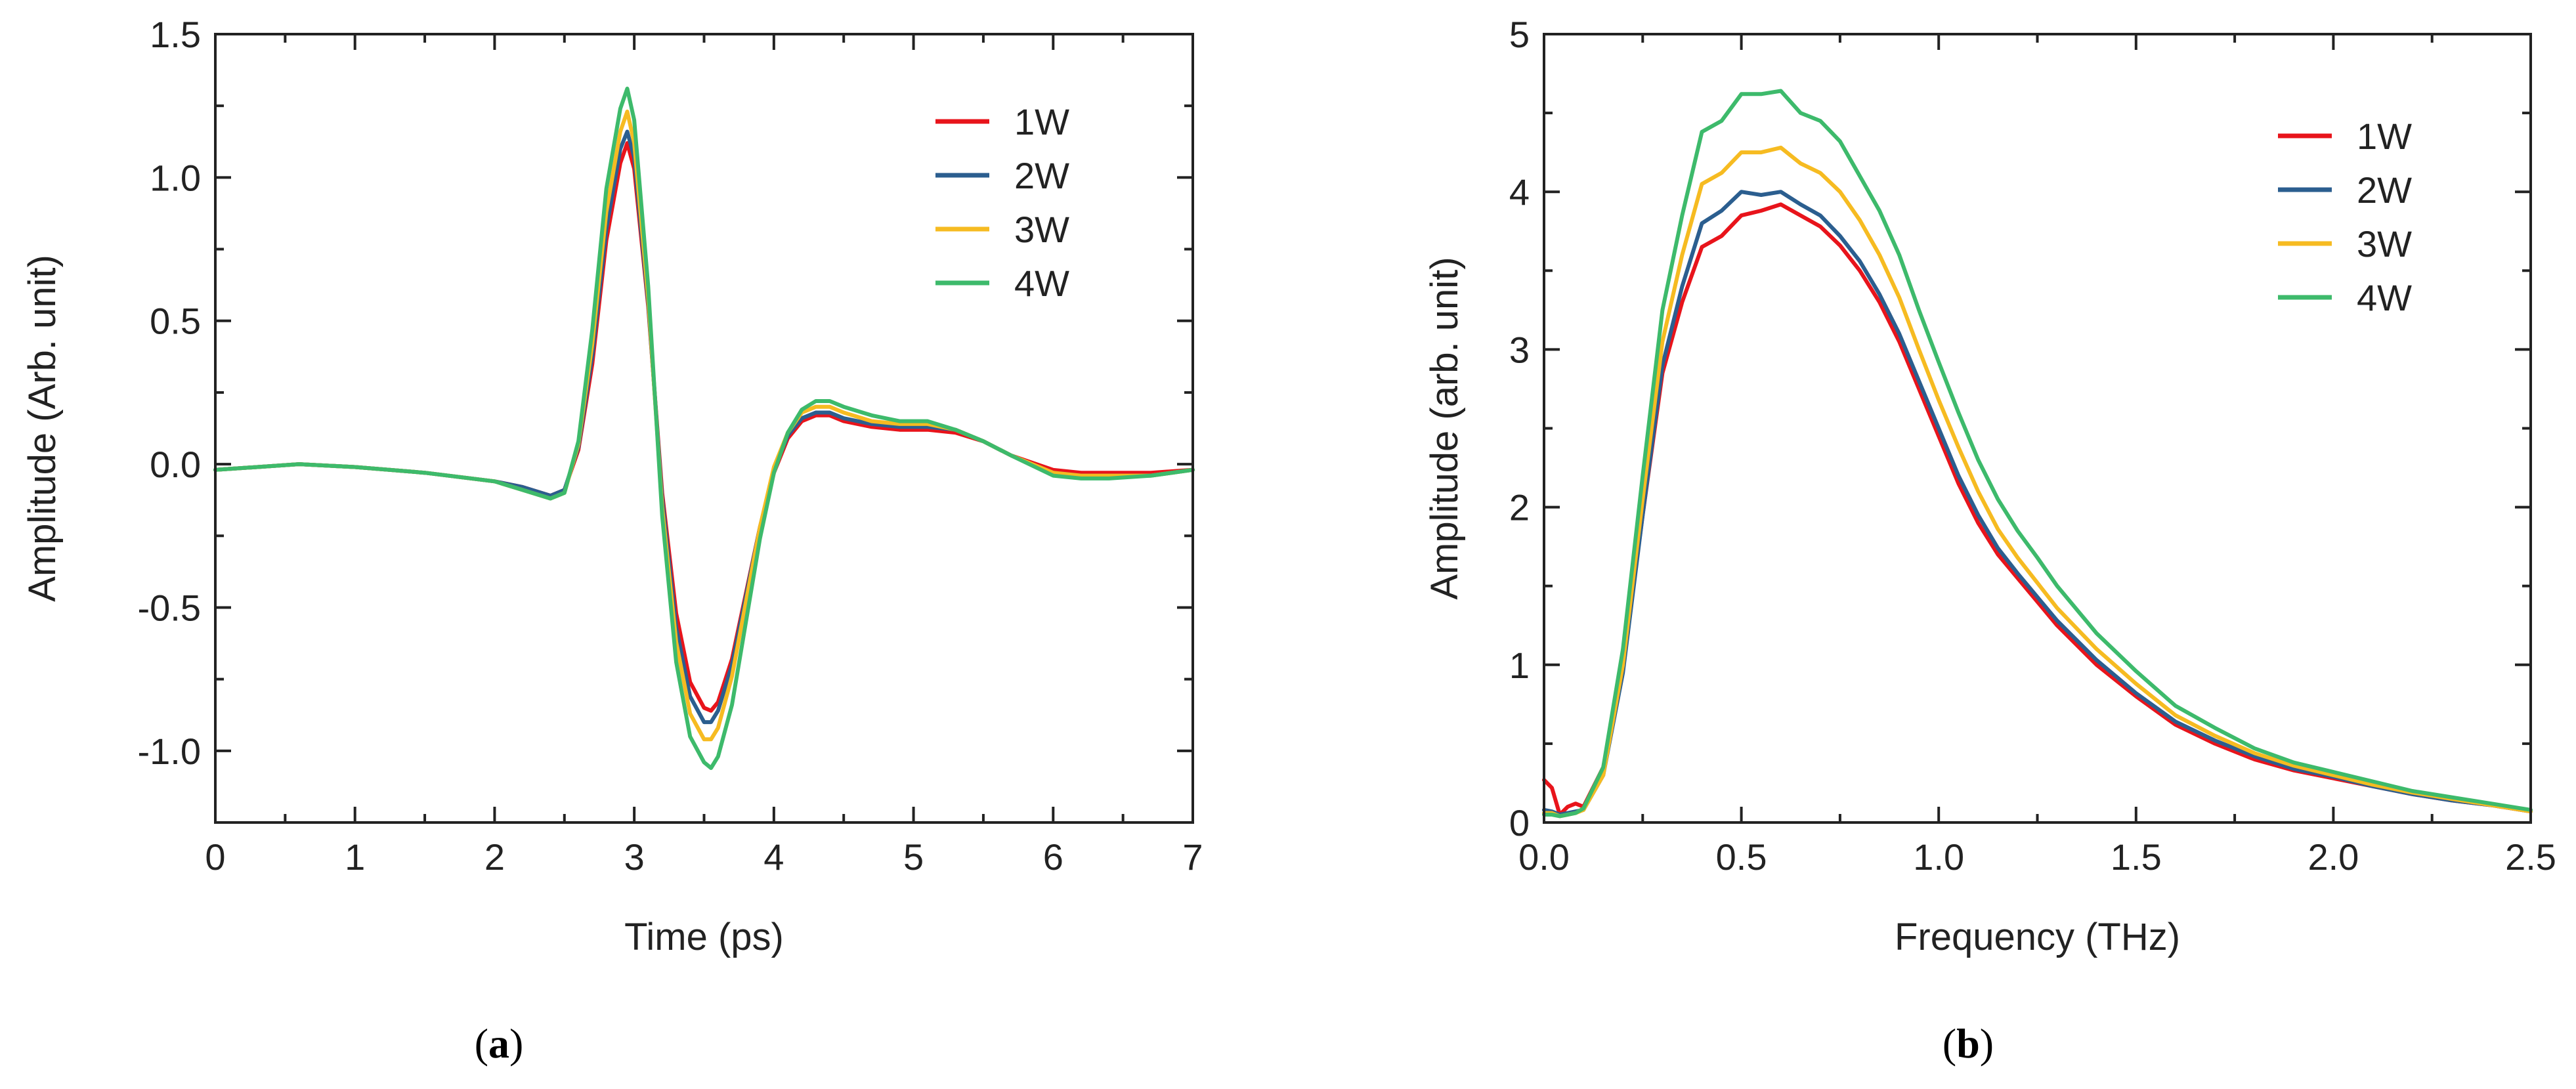  Describe the element at coordinates (1741, 857) in the screenshot. I see `frequency-domain-x-tick-label: 0.5` at that location.